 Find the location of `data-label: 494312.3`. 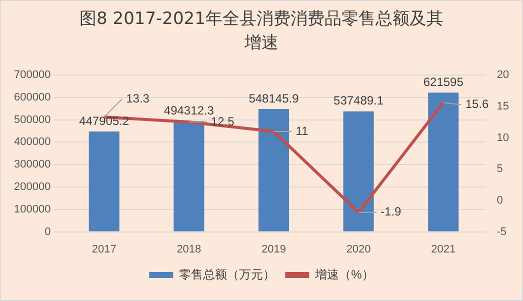

data-label: 494312.3 is located at coordinates (189, 110).